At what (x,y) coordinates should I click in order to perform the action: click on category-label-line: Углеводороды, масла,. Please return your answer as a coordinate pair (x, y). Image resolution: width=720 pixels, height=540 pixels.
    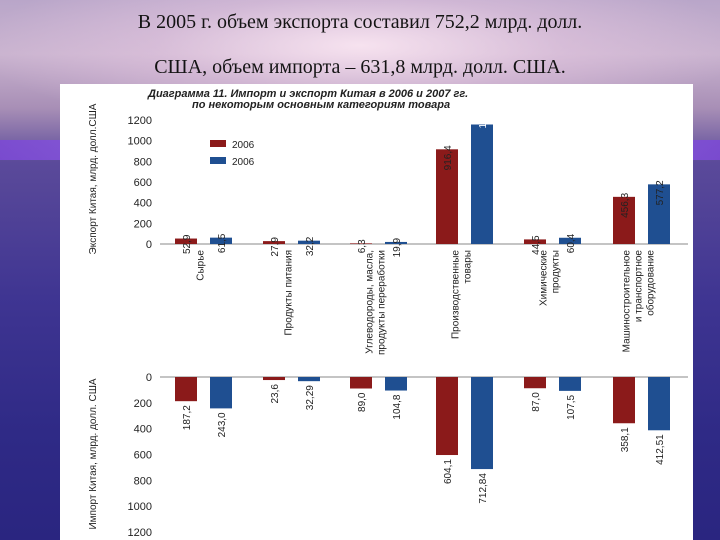
    Looking at the image, I should click on (370, 302).